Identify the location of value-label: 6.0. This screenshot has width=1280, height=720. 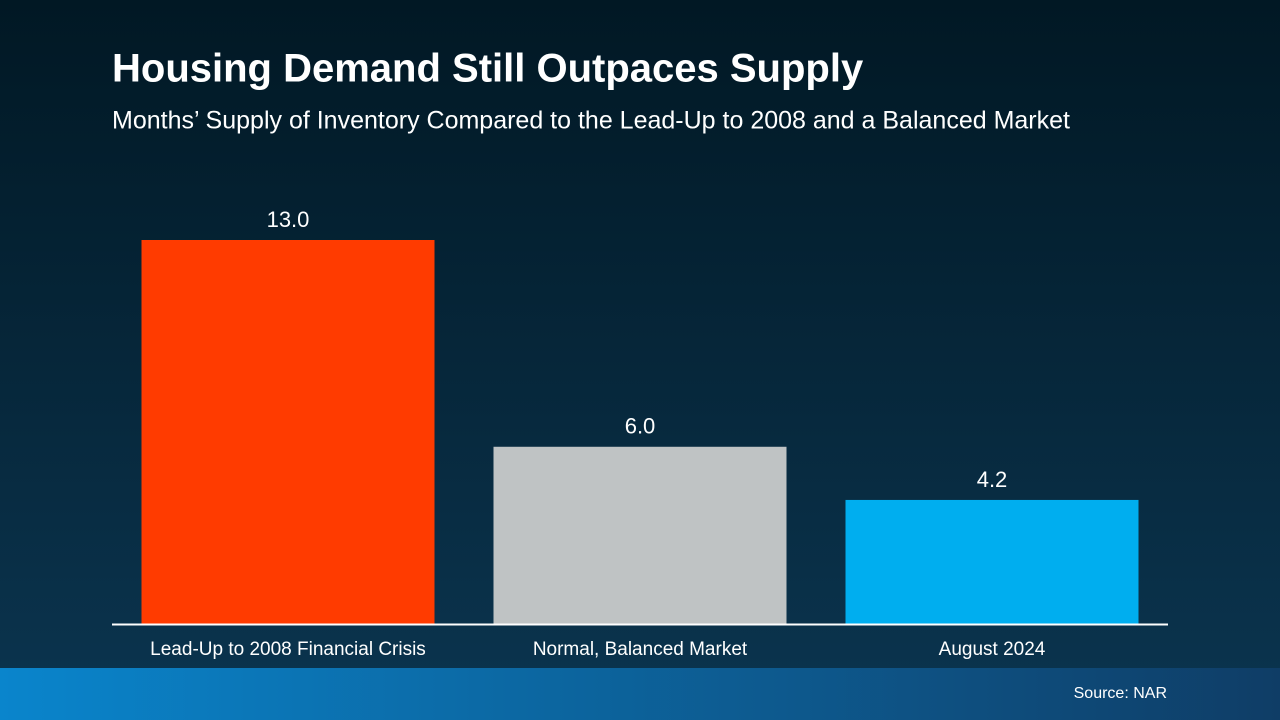
(640, 426).